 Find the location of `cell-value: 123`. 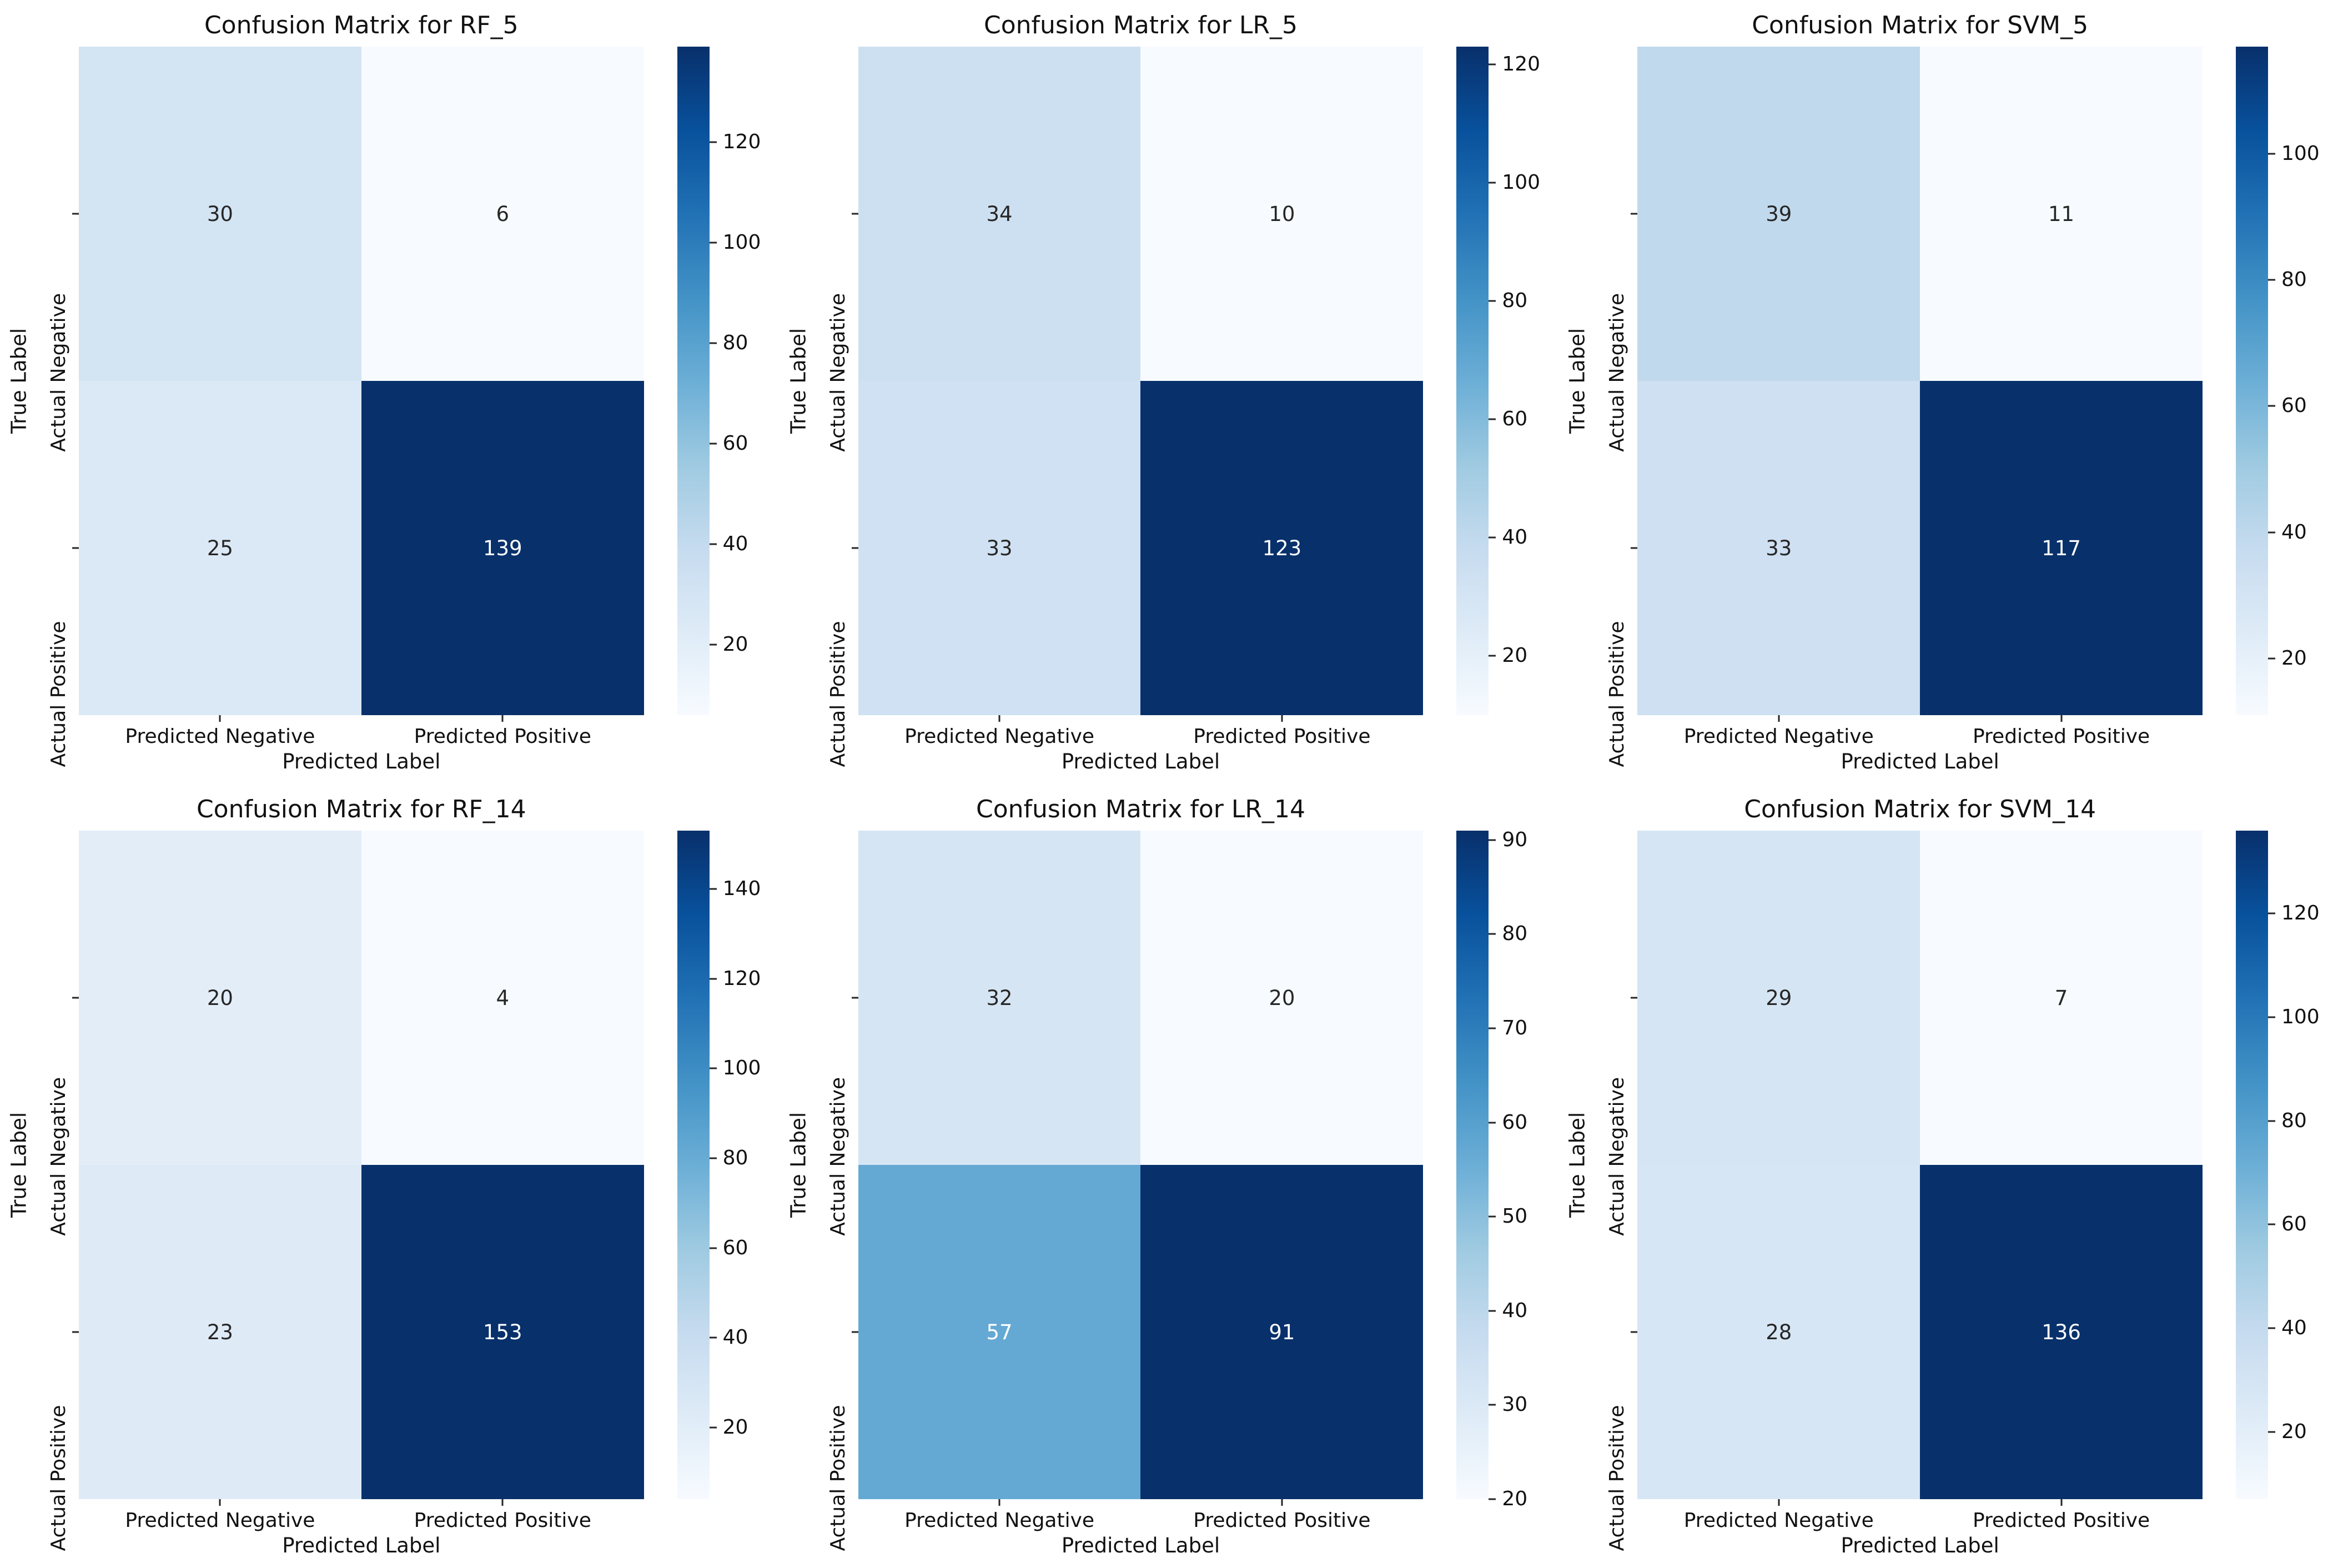

cell-value: 123 is located at coordinates (1282, 548).